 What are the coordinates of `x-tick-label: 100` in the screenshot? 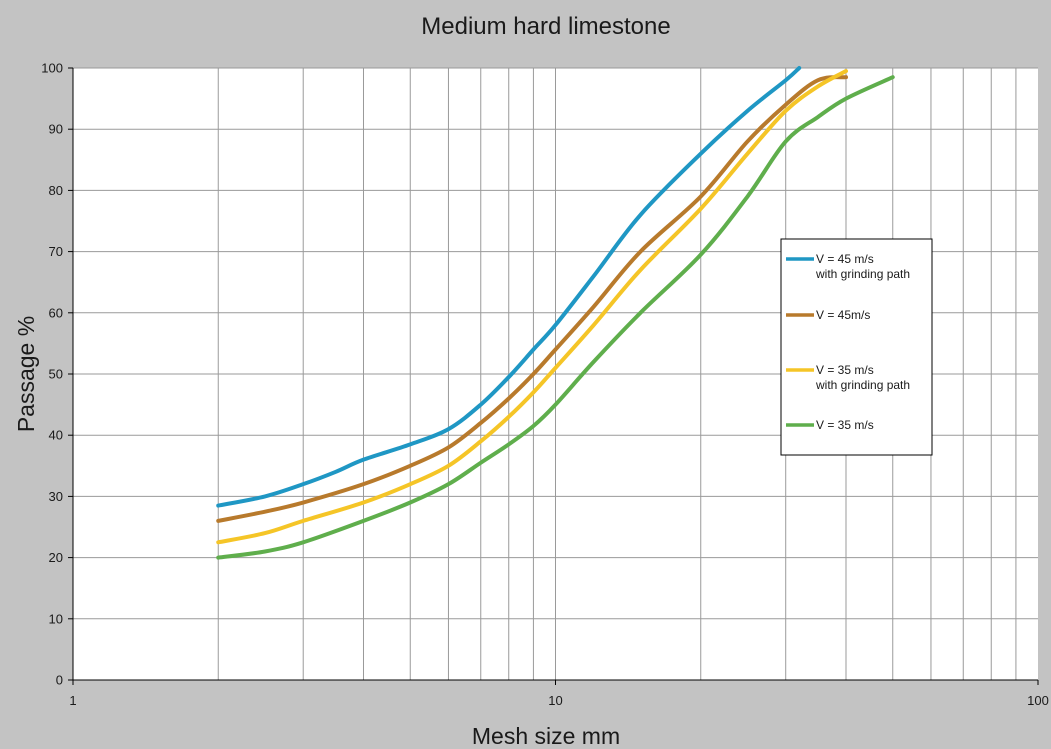 It's located at (1038, 700).